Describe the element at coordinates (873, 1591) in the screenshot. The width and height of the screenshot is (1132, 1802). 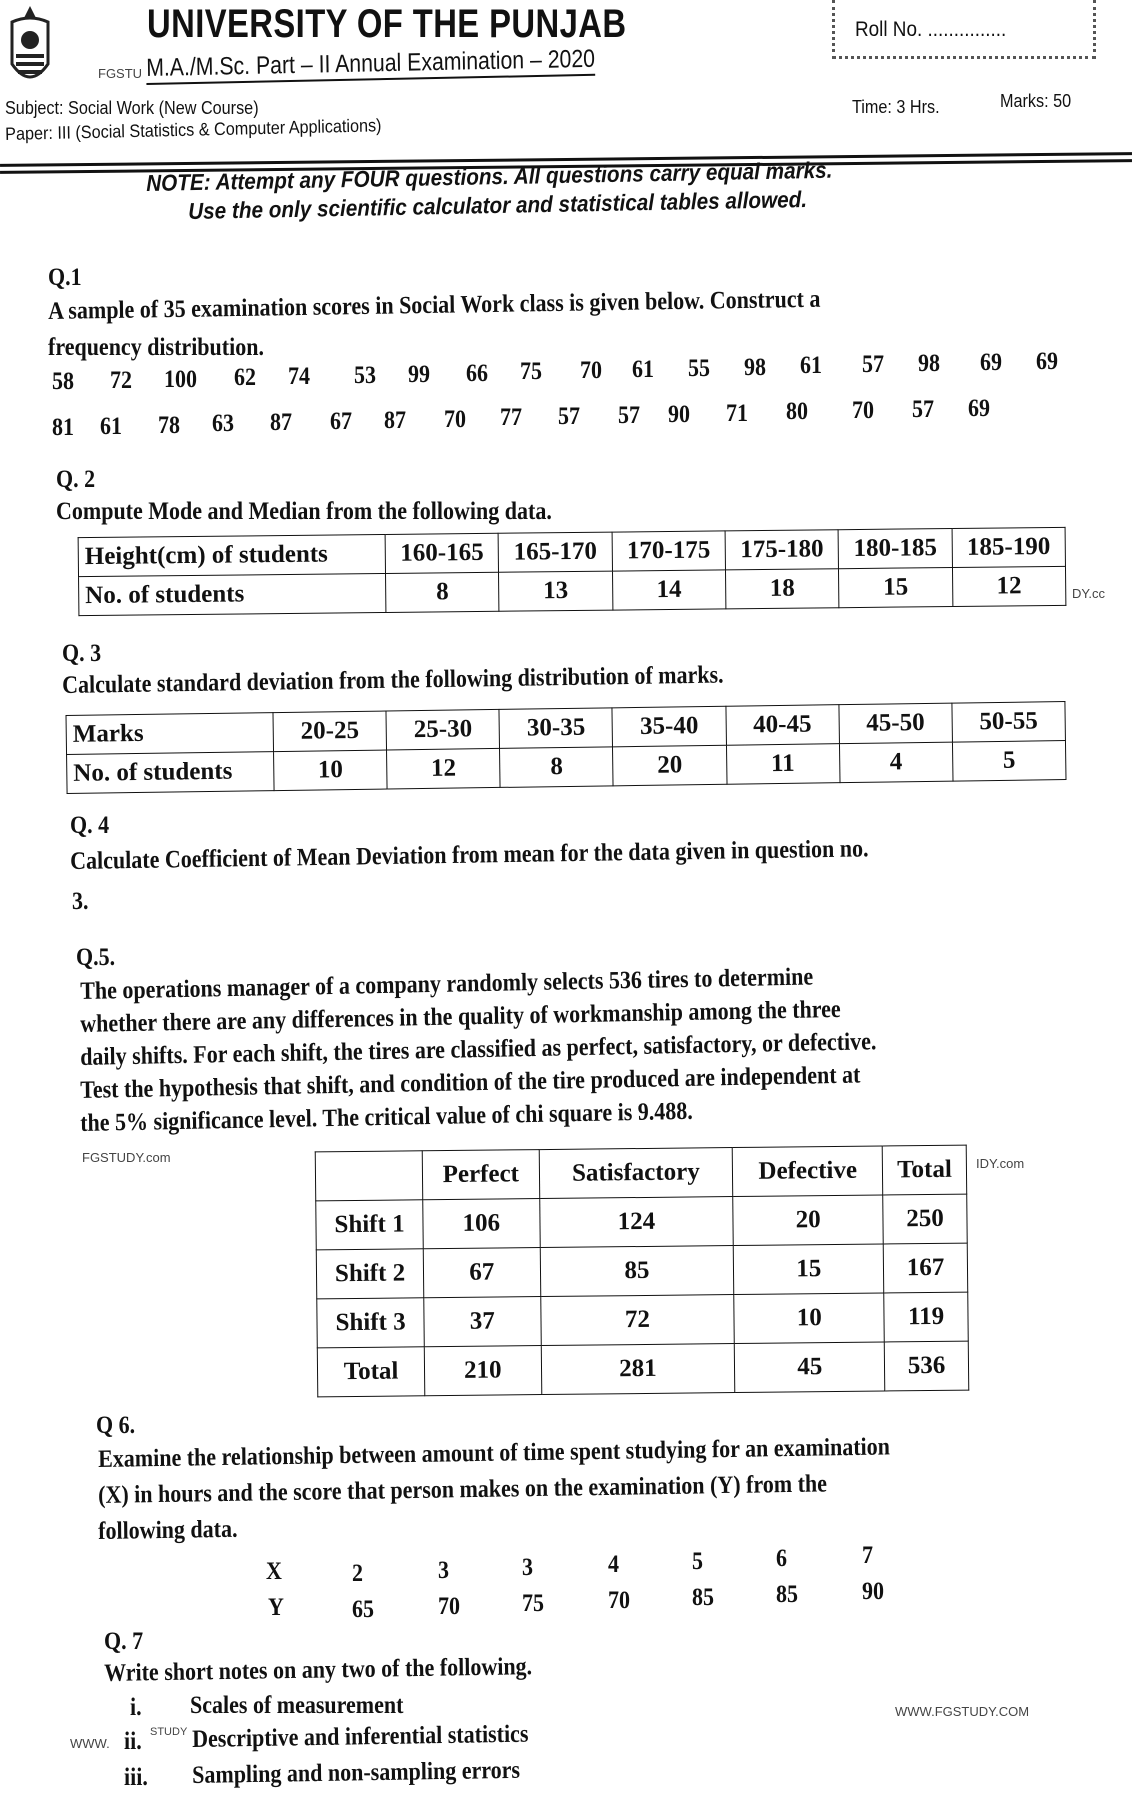
I see `y-value: 90` at that location.